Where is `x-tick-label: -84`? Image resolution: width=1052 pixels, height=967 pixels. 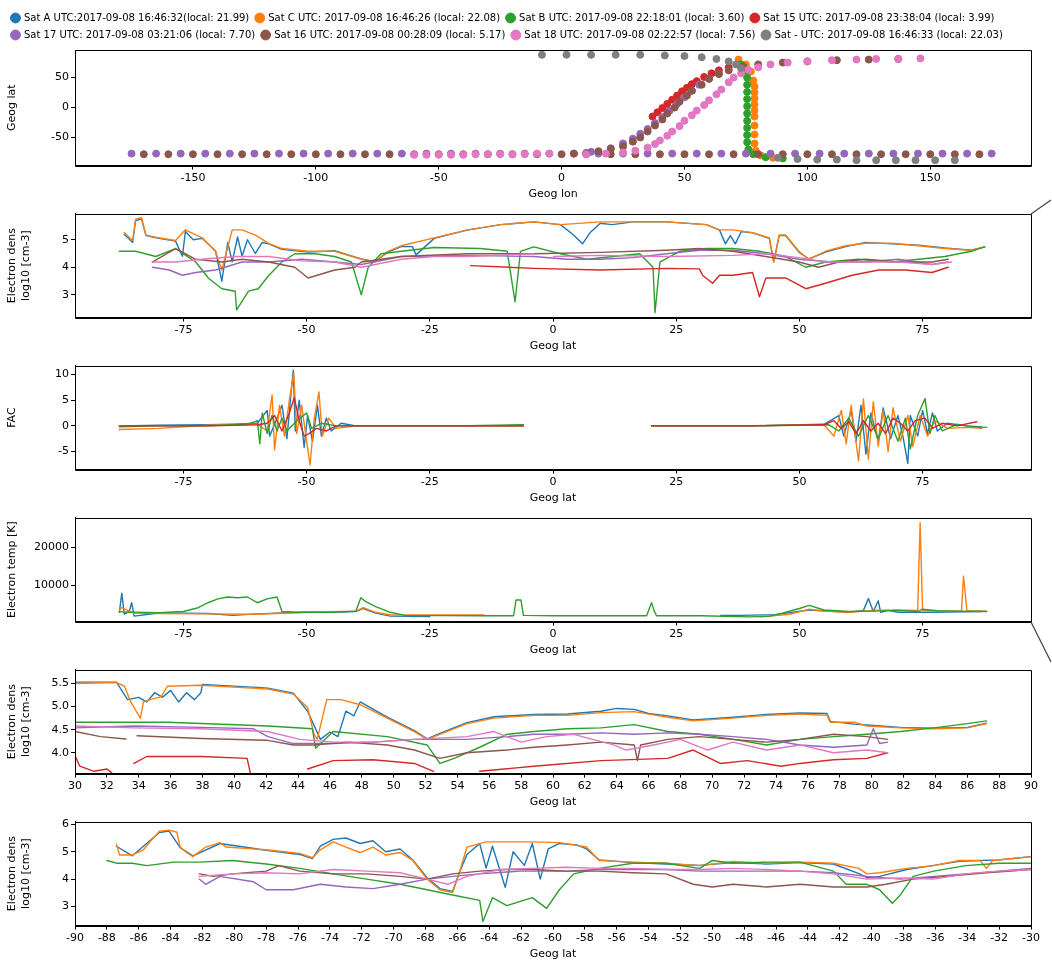
x-tick-label: -84 is located at coordinates (170, 938).